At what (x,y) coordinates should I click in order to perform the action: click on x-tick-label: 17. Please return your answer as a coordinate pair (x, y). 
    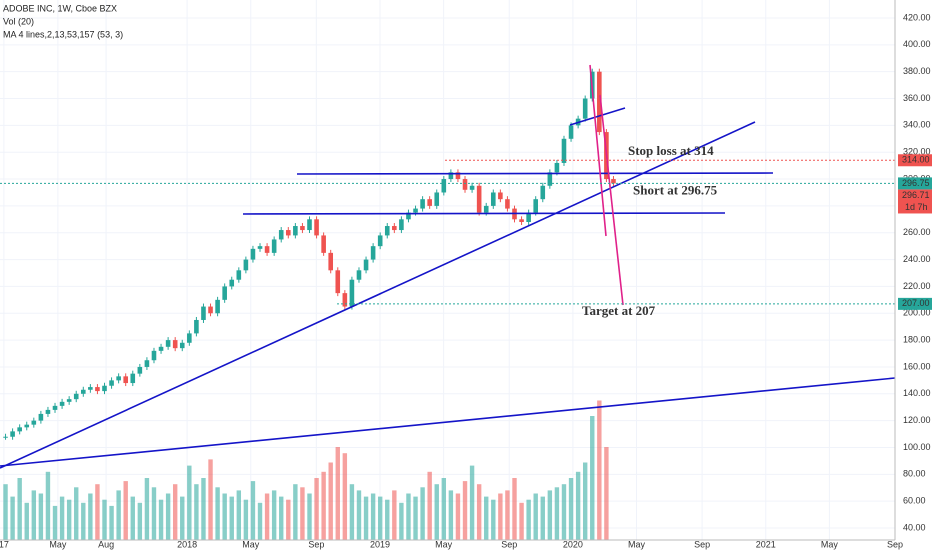
    Looking at the image, I should click on (4, 544).